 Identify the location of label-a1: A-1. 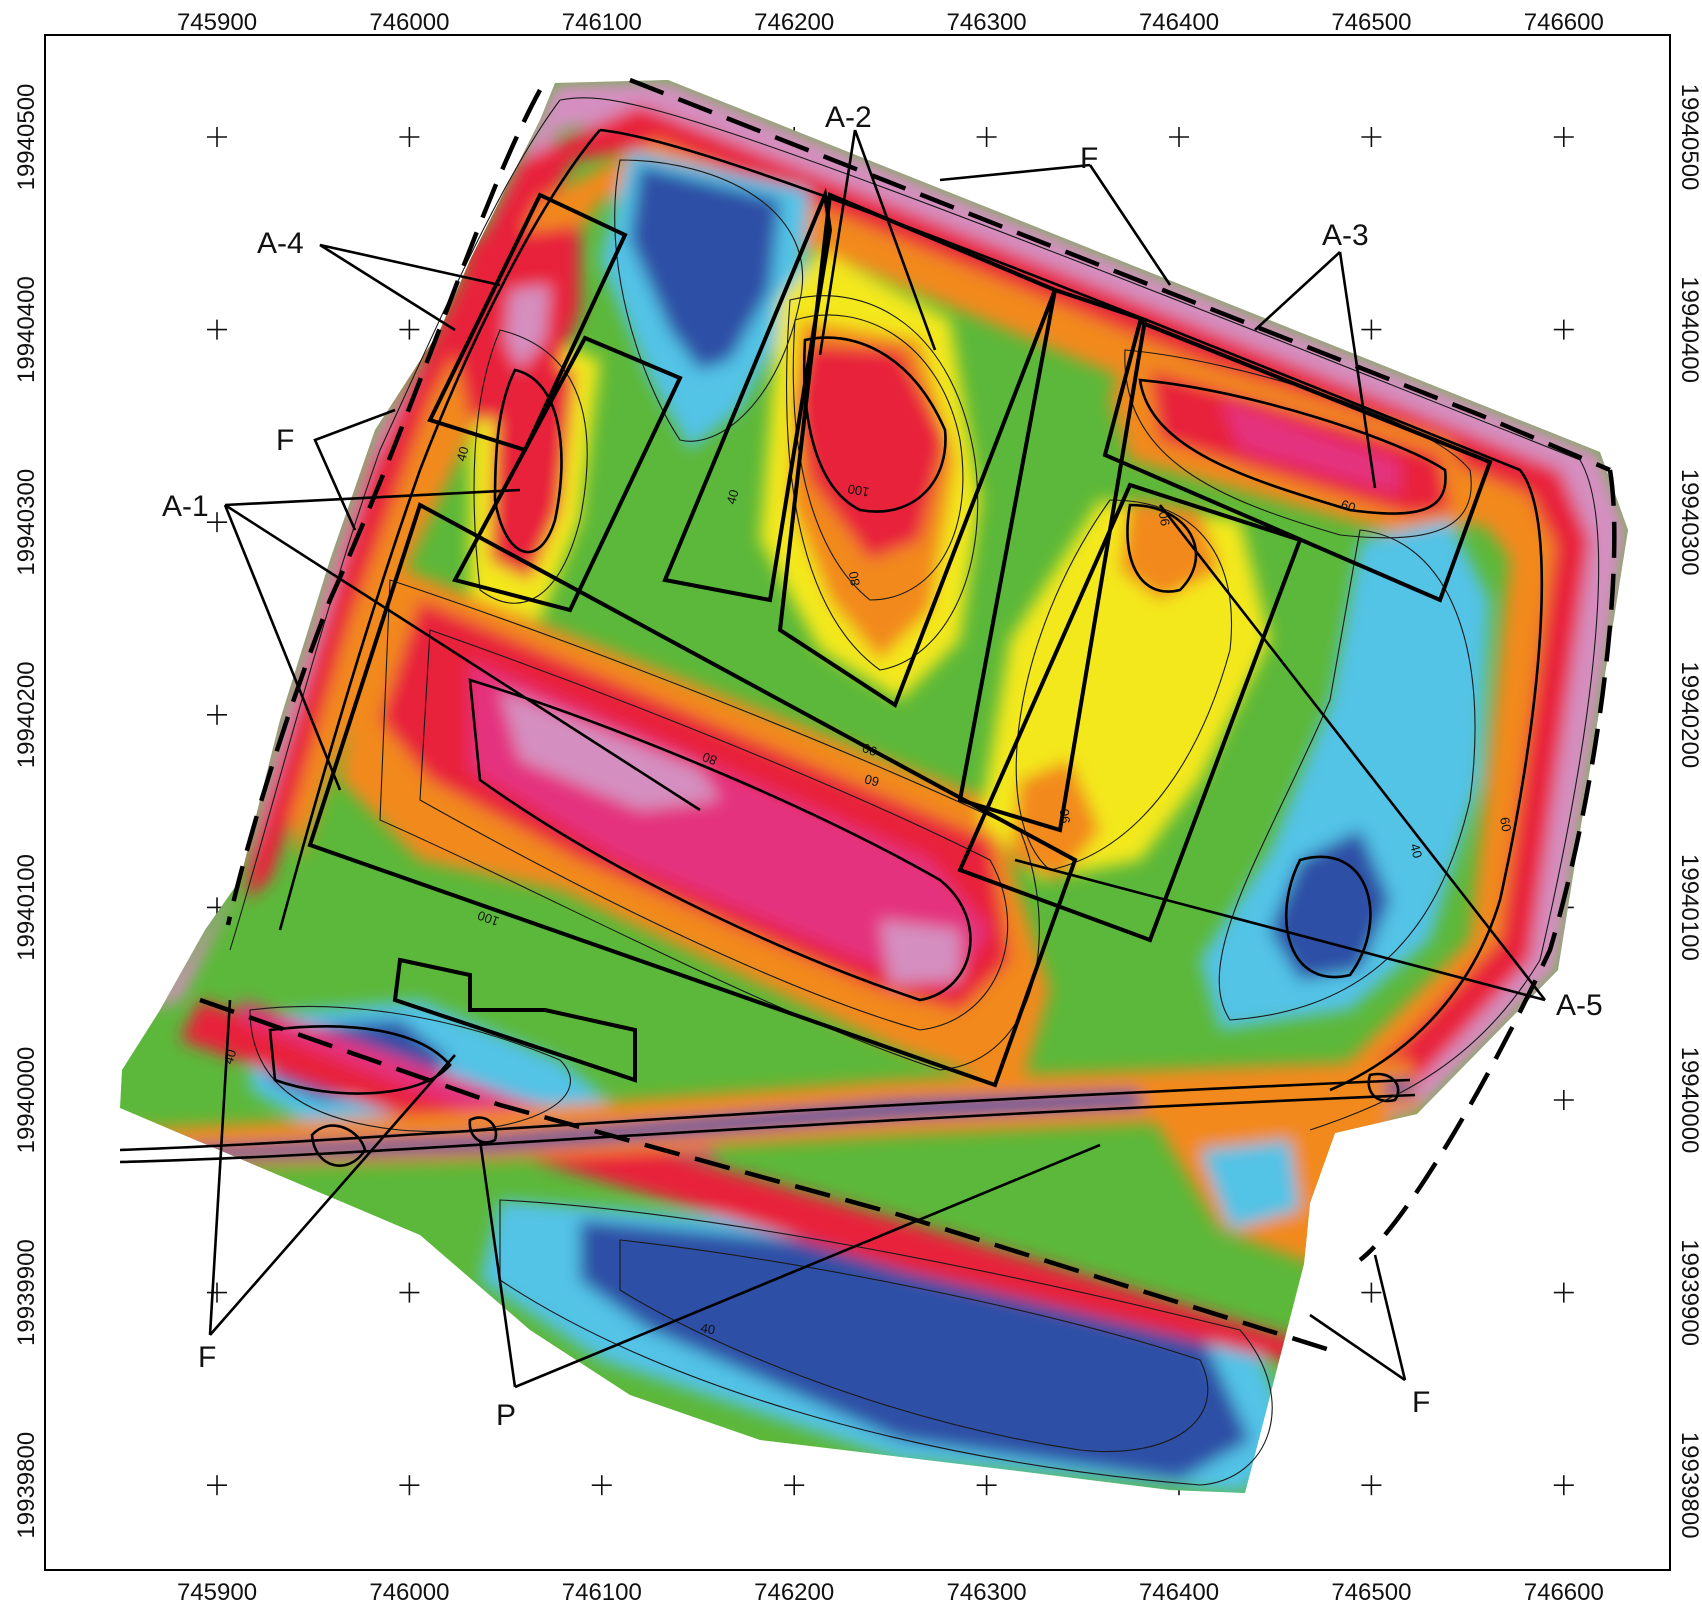
(185, 506).